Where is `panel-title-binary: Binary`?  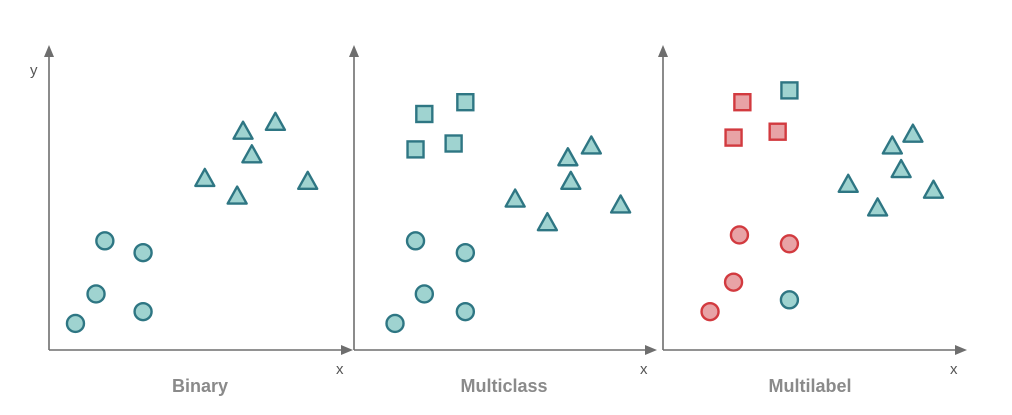
panel-title-binary: Binary is located at coordinates (200, 386).